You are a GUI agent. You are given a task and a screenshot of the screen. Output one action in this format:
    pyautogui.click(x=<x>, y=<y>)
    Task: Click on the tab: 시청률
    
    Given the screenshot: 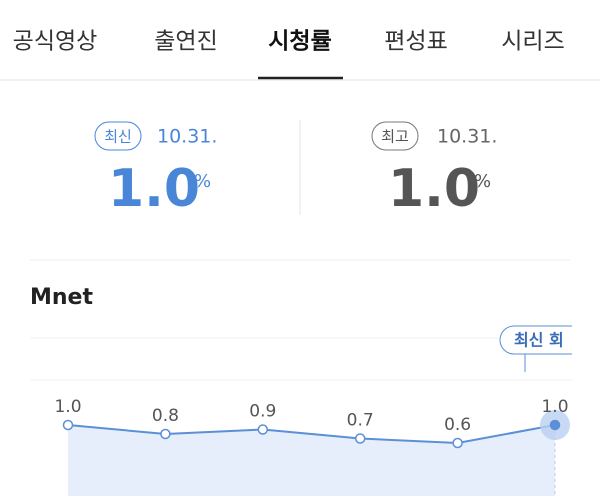 What is the action you would take?
    pyautogui.click(x=299, y=42)
    